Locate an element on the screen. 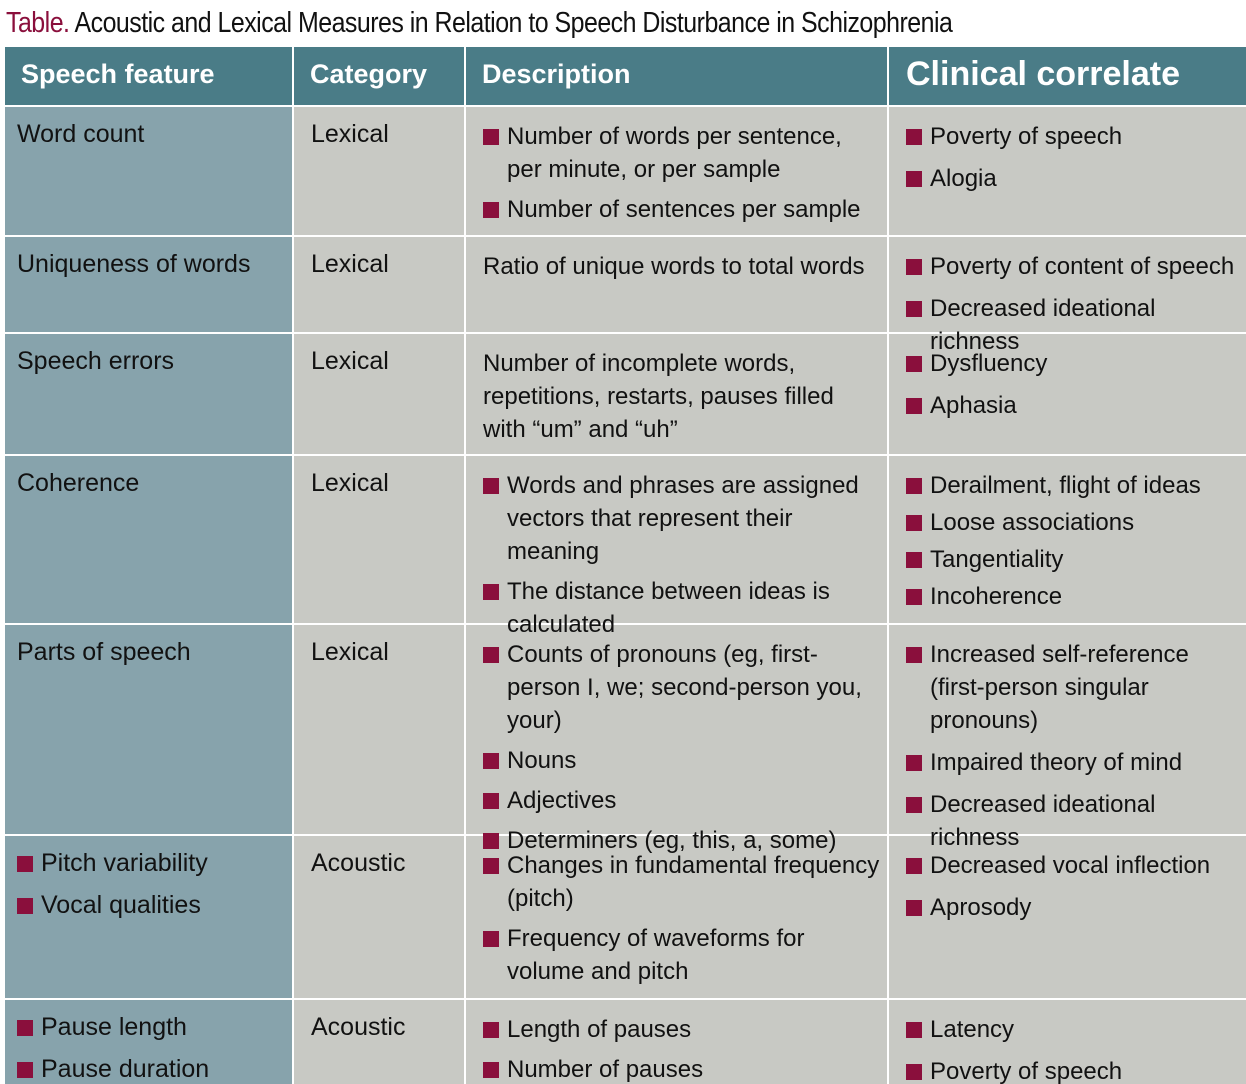  feature-label: Coherence is located at coordinates (78, 483).